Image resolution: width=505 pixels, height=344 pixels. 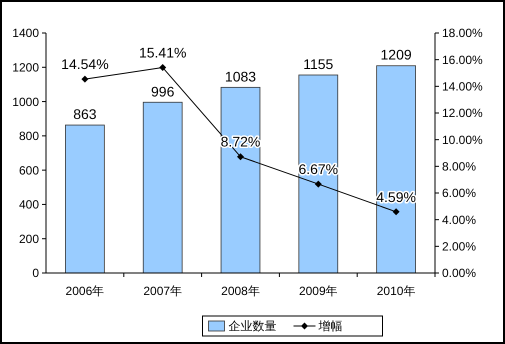 I want to click on y-tick-label: 200, so click(x=29, y=239).